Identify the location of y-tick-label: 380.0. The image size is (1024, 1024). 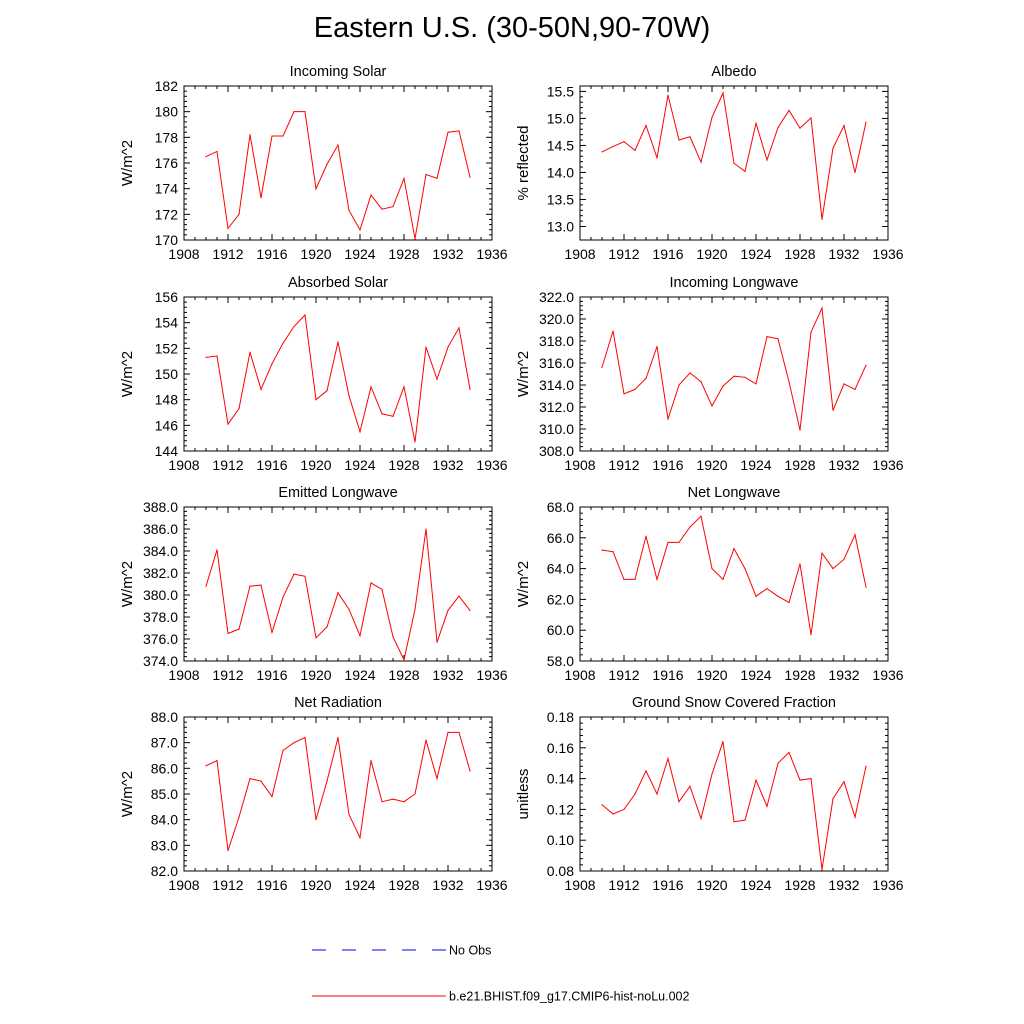
(160, 595).